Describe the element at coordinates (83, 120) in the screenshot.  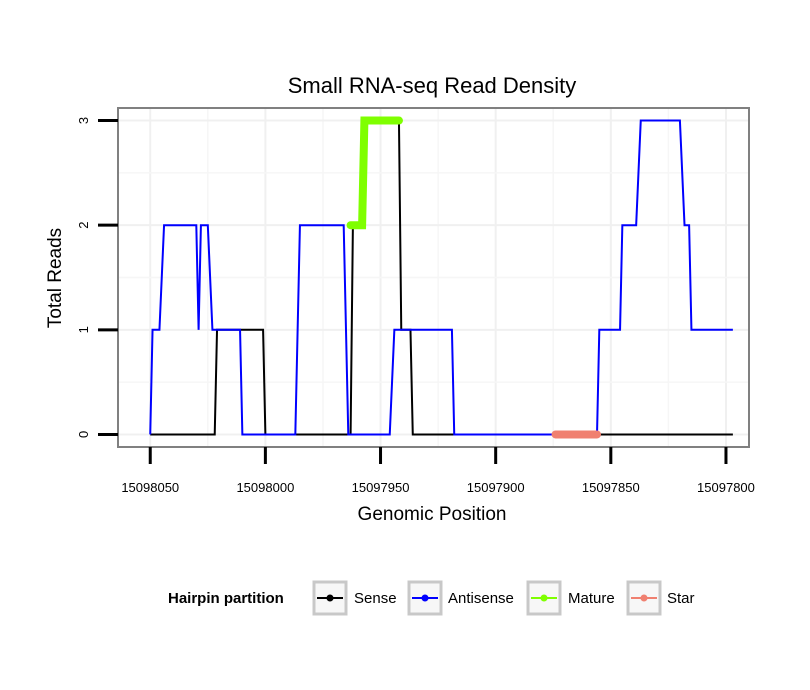
I see `y-tick-label: 3` at that location.